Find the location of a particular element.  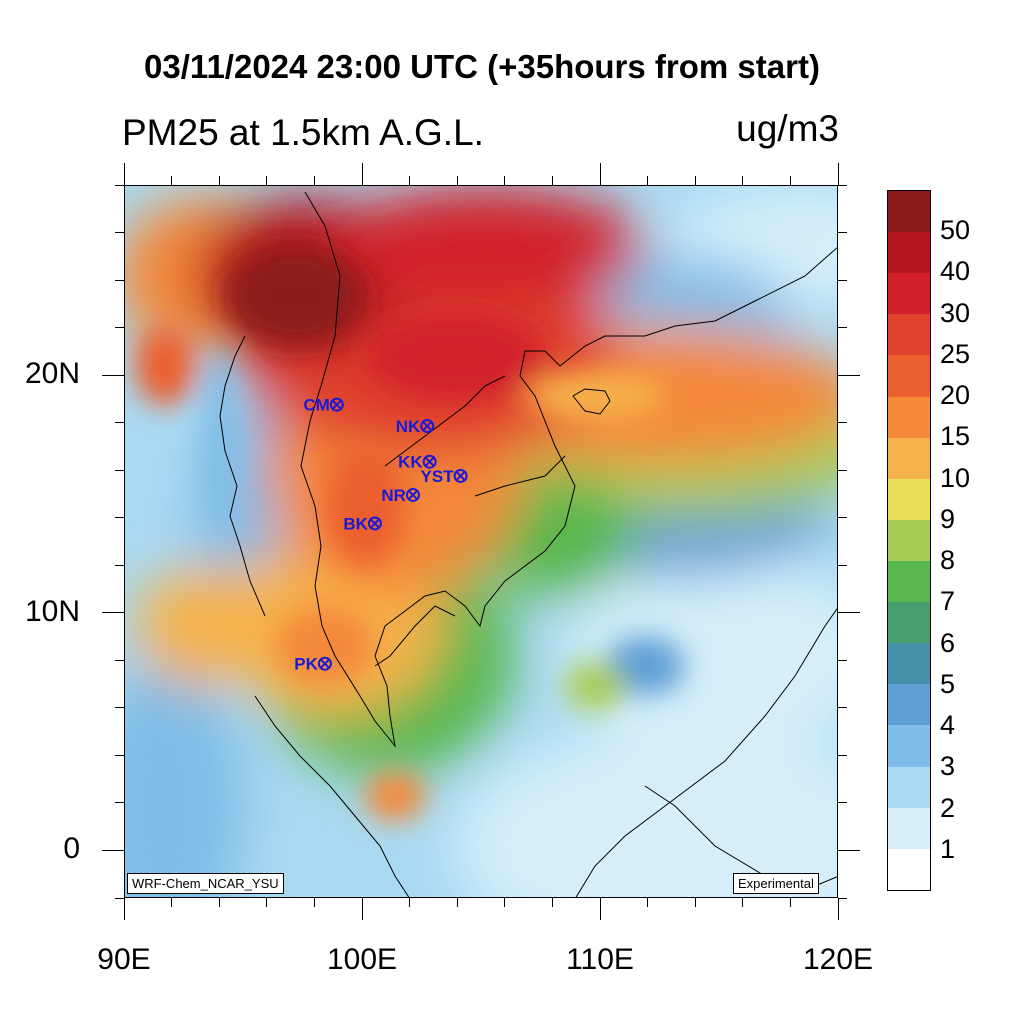

colorbar-label: 7 is located at coordinates (948, 601).